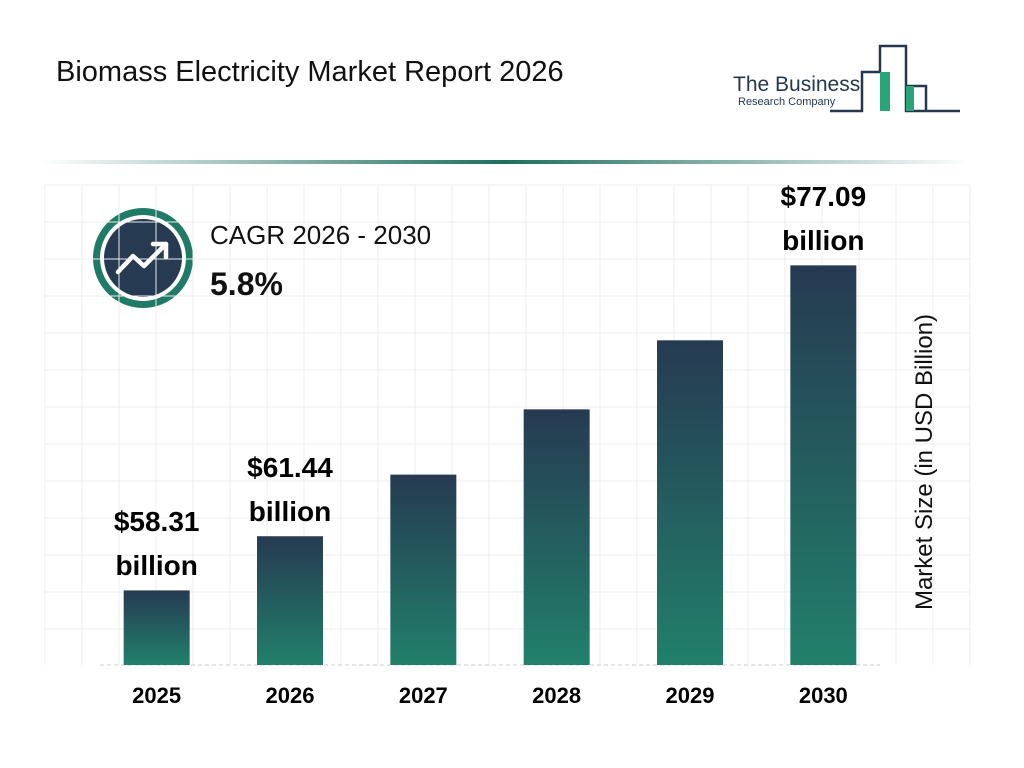 Image resolution: width=1024 pixels, height=768 pixels. What do you see at coordinates (787, 102) in the screenshot?
I see `logo-line2: Research Company` at bounding box center [787, 102].